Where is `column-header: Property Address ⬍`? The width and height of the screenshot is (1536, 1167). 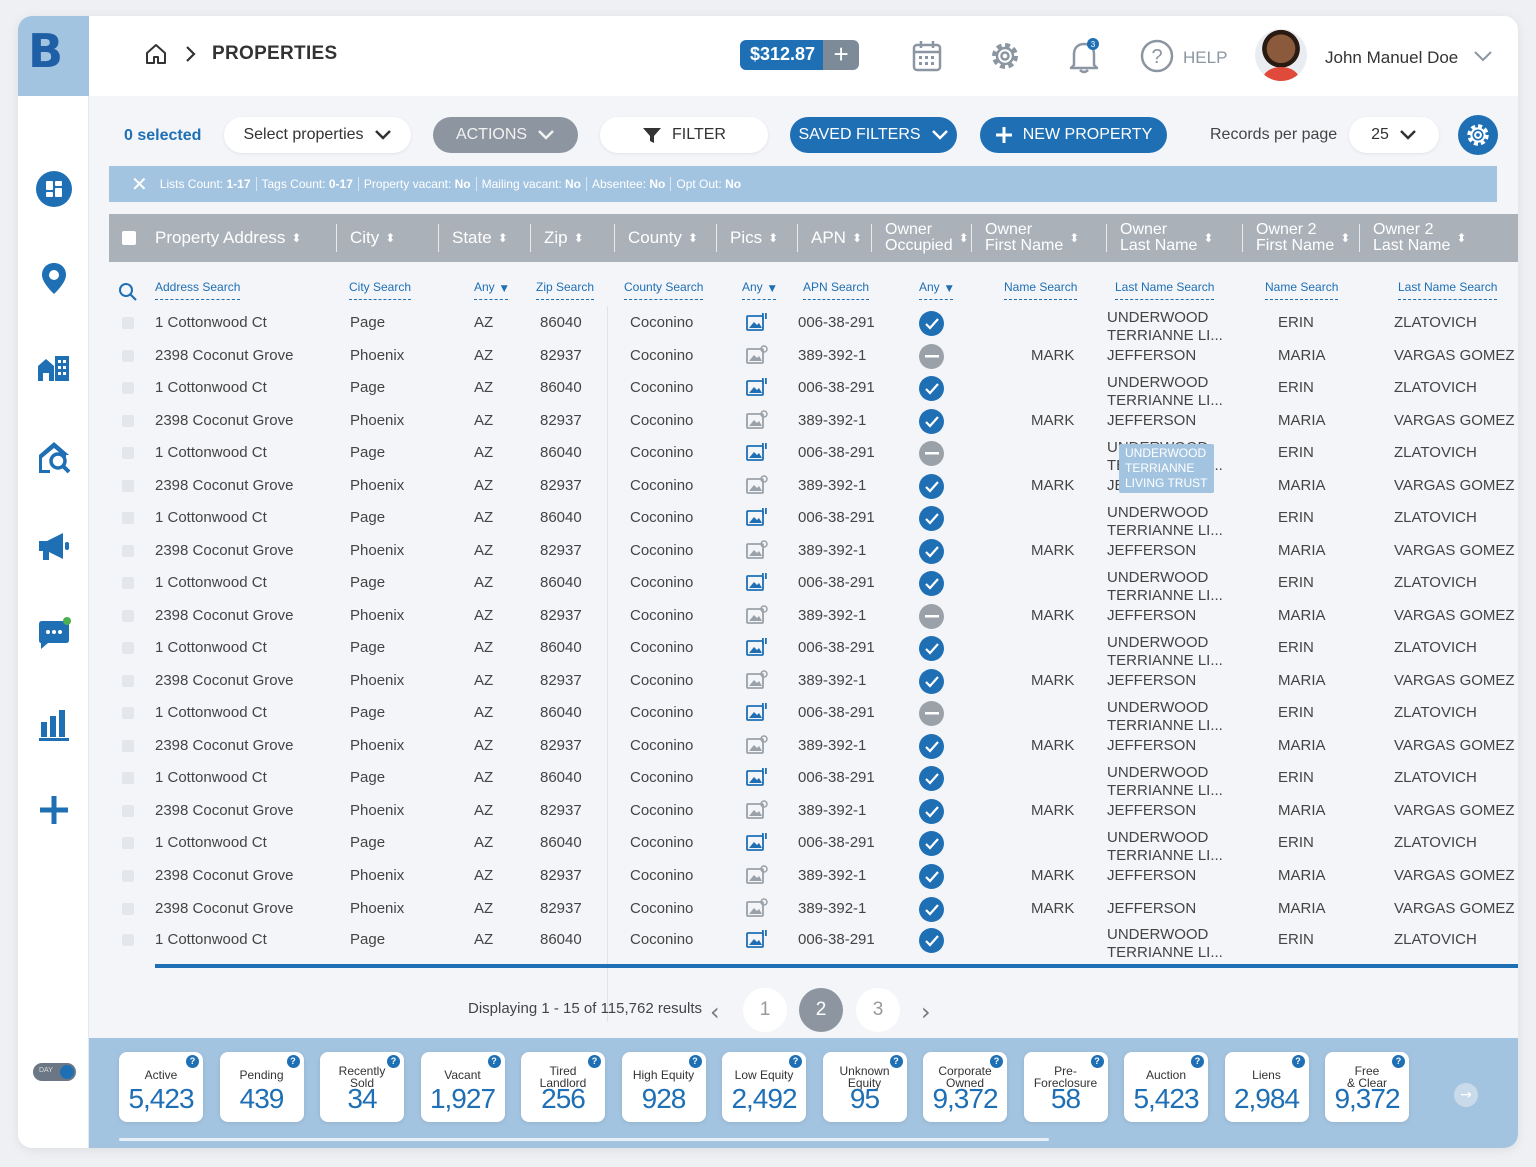
column-header: Property Address ⬍ is located at coordinates (228, 238).